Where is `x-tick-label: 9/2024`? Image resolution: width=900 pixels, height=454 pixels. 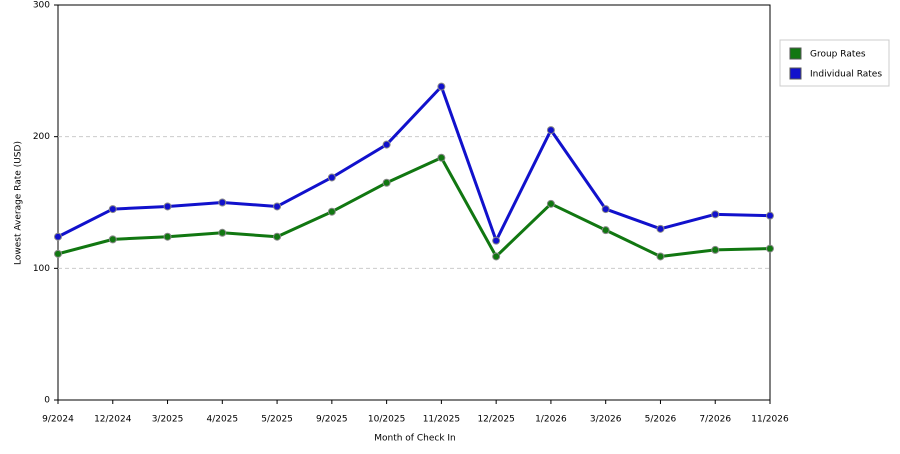 x-tick-label: 9/2024 is located at coordinates (58, 420).